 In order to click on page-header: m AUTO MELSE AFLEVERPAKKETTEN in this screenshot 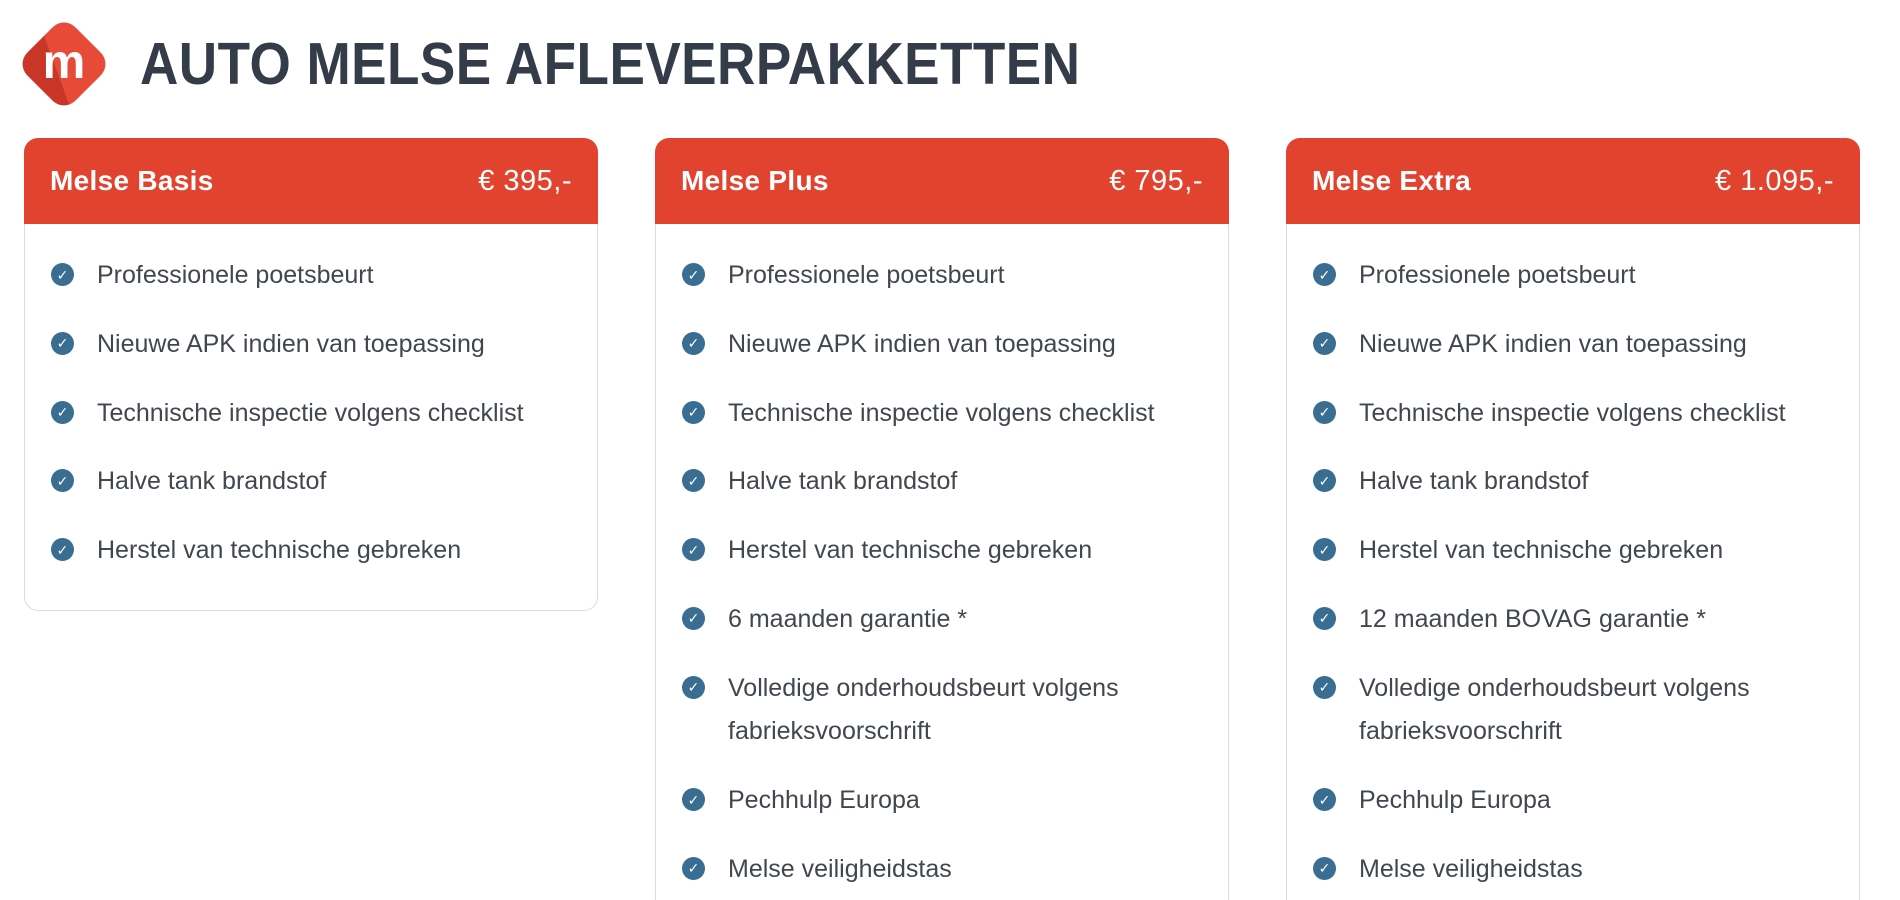, I will do `click(950, 59)`.